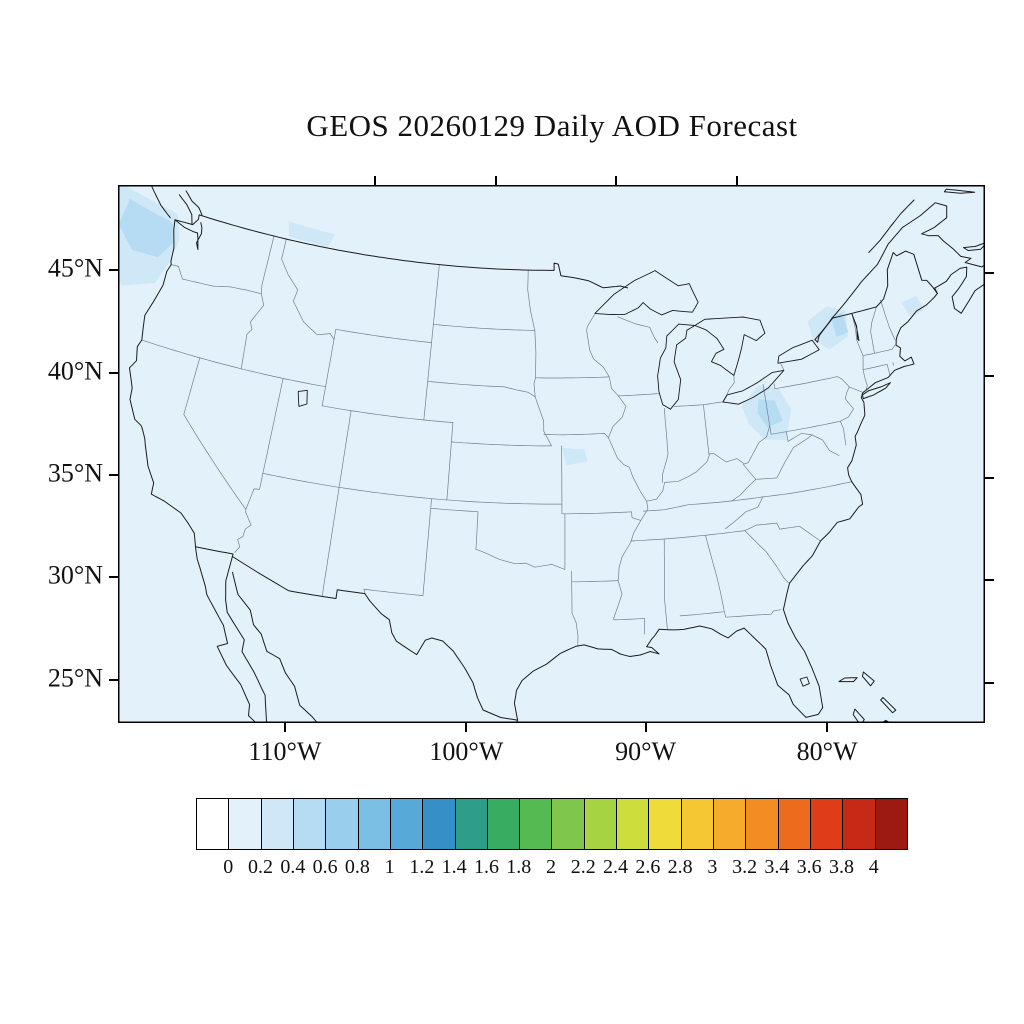  Describe the element at coordinates (551, 867) in the screenshot. I see `colorbar-tick-label: 2` at that location.